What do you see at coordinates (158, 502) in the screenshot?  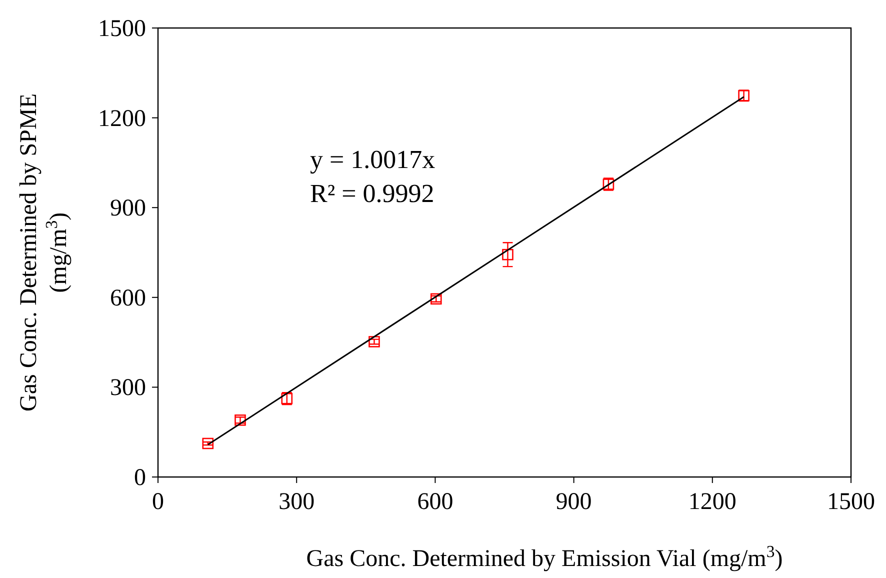 I see `x-tick-label: 0` at bounding box center [158, 502].